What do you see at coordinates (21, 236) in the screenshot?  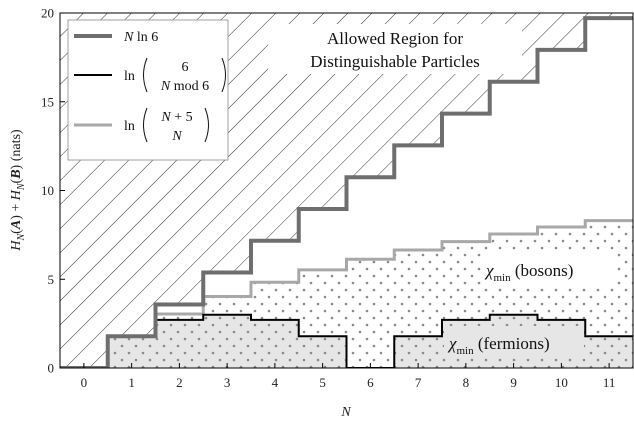 I see `y-label-n1: N` at bounding box center [21, 236].